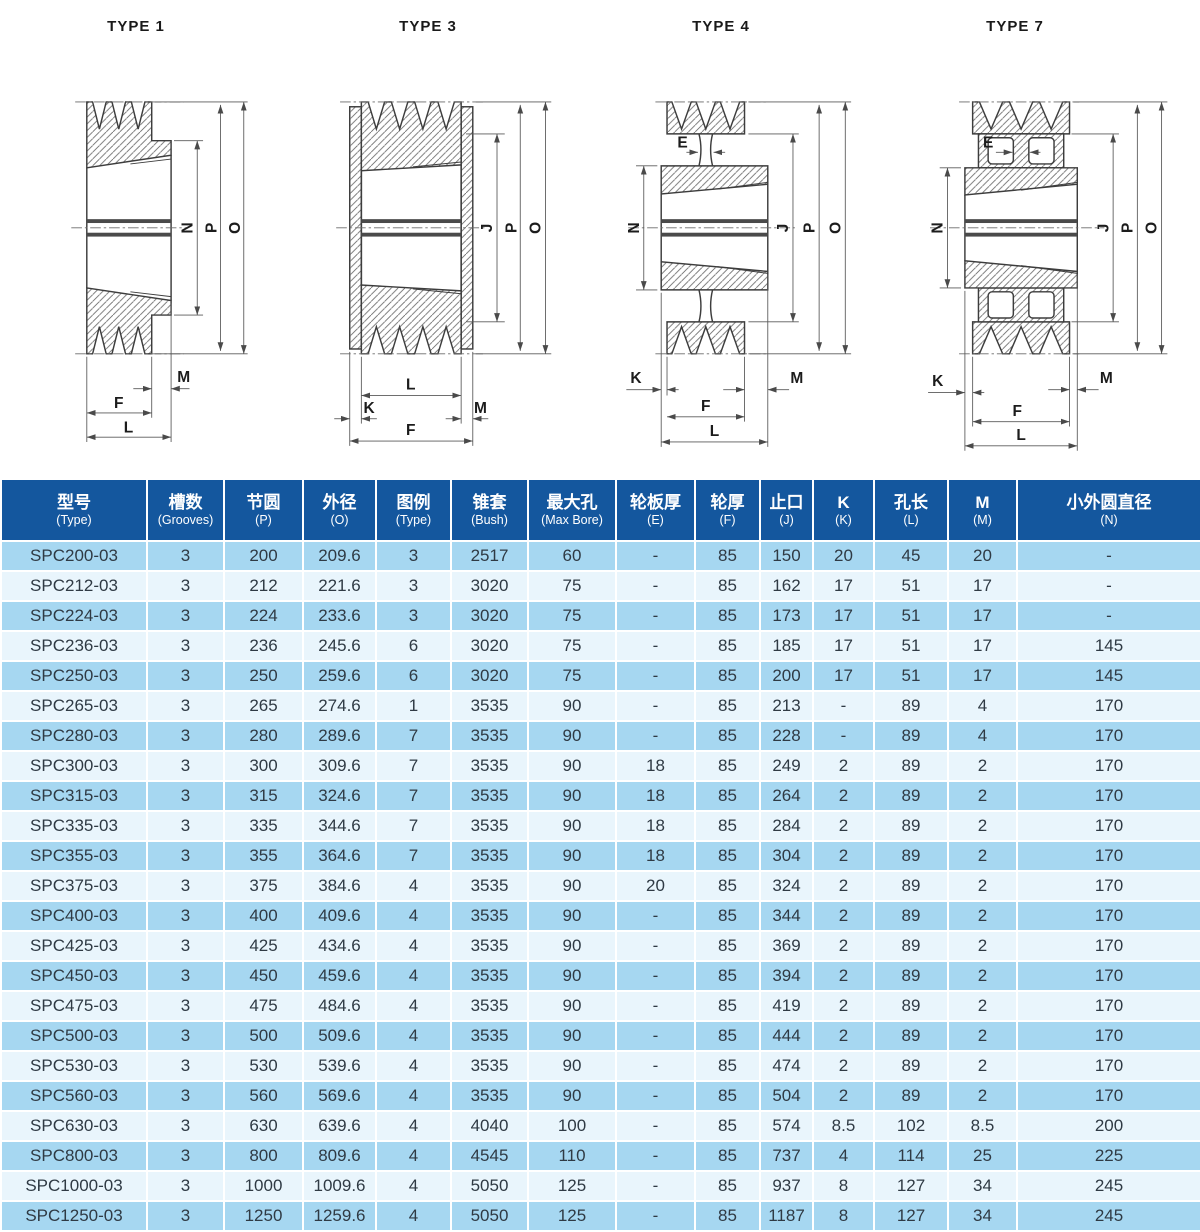 Image resolution: width=1200 pixels, height=1232 pixels. Describe the element at coordinates (74, 616) in the screenshot. I see `cell: SPC224-03` at that location.